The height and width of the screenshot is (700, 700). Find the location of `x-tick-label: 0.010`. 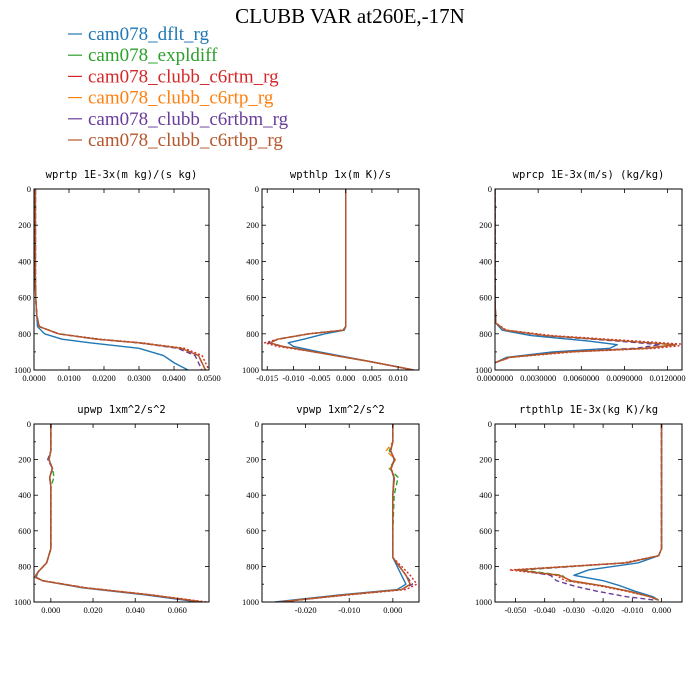

x-tick-label: 0.010 is located at coordinates (398, 378).